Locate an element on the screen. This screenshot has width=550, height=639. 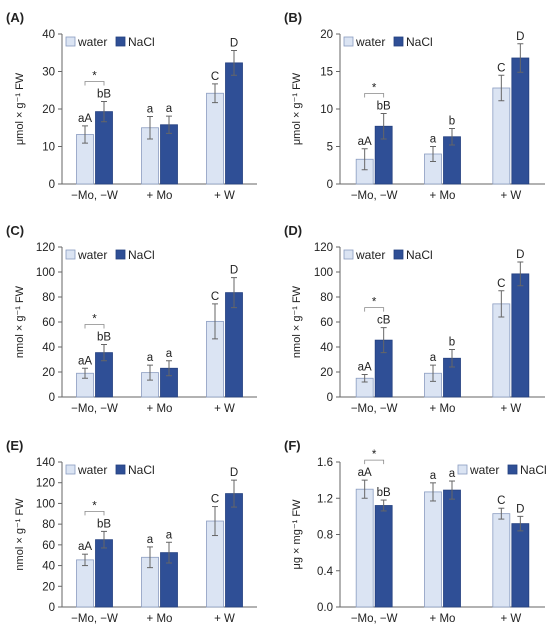
y-tick-label: 80 is located at coordinates (326, 298).